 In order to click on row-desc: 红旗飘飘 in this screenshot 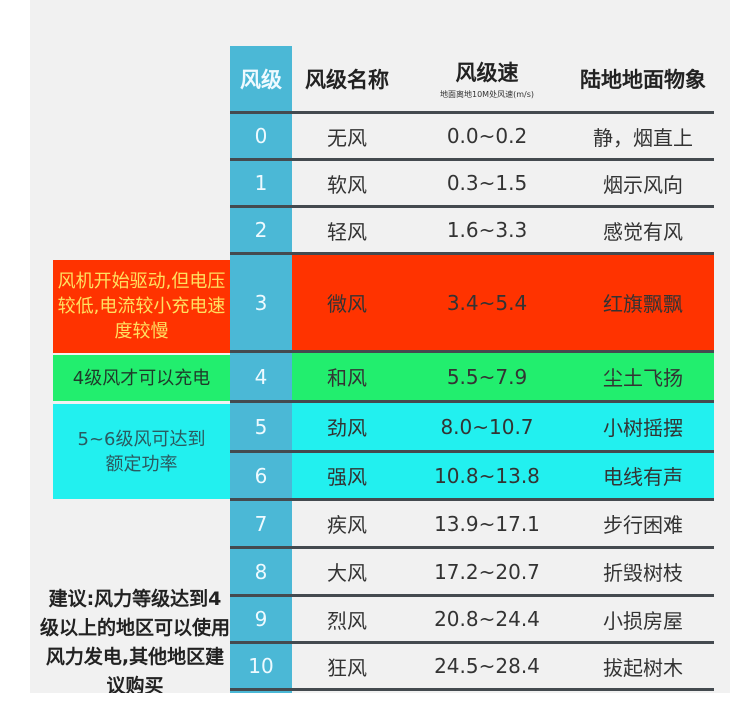, I will do `click(643, 304)`.